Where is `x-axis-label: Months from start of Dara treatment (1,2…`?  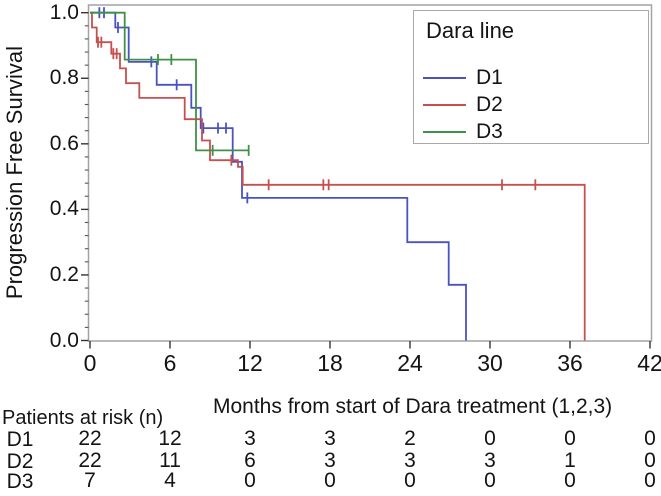
x-axis-label: Months from start of Dara treatment (1,2… is located at coordinates (413, 406).